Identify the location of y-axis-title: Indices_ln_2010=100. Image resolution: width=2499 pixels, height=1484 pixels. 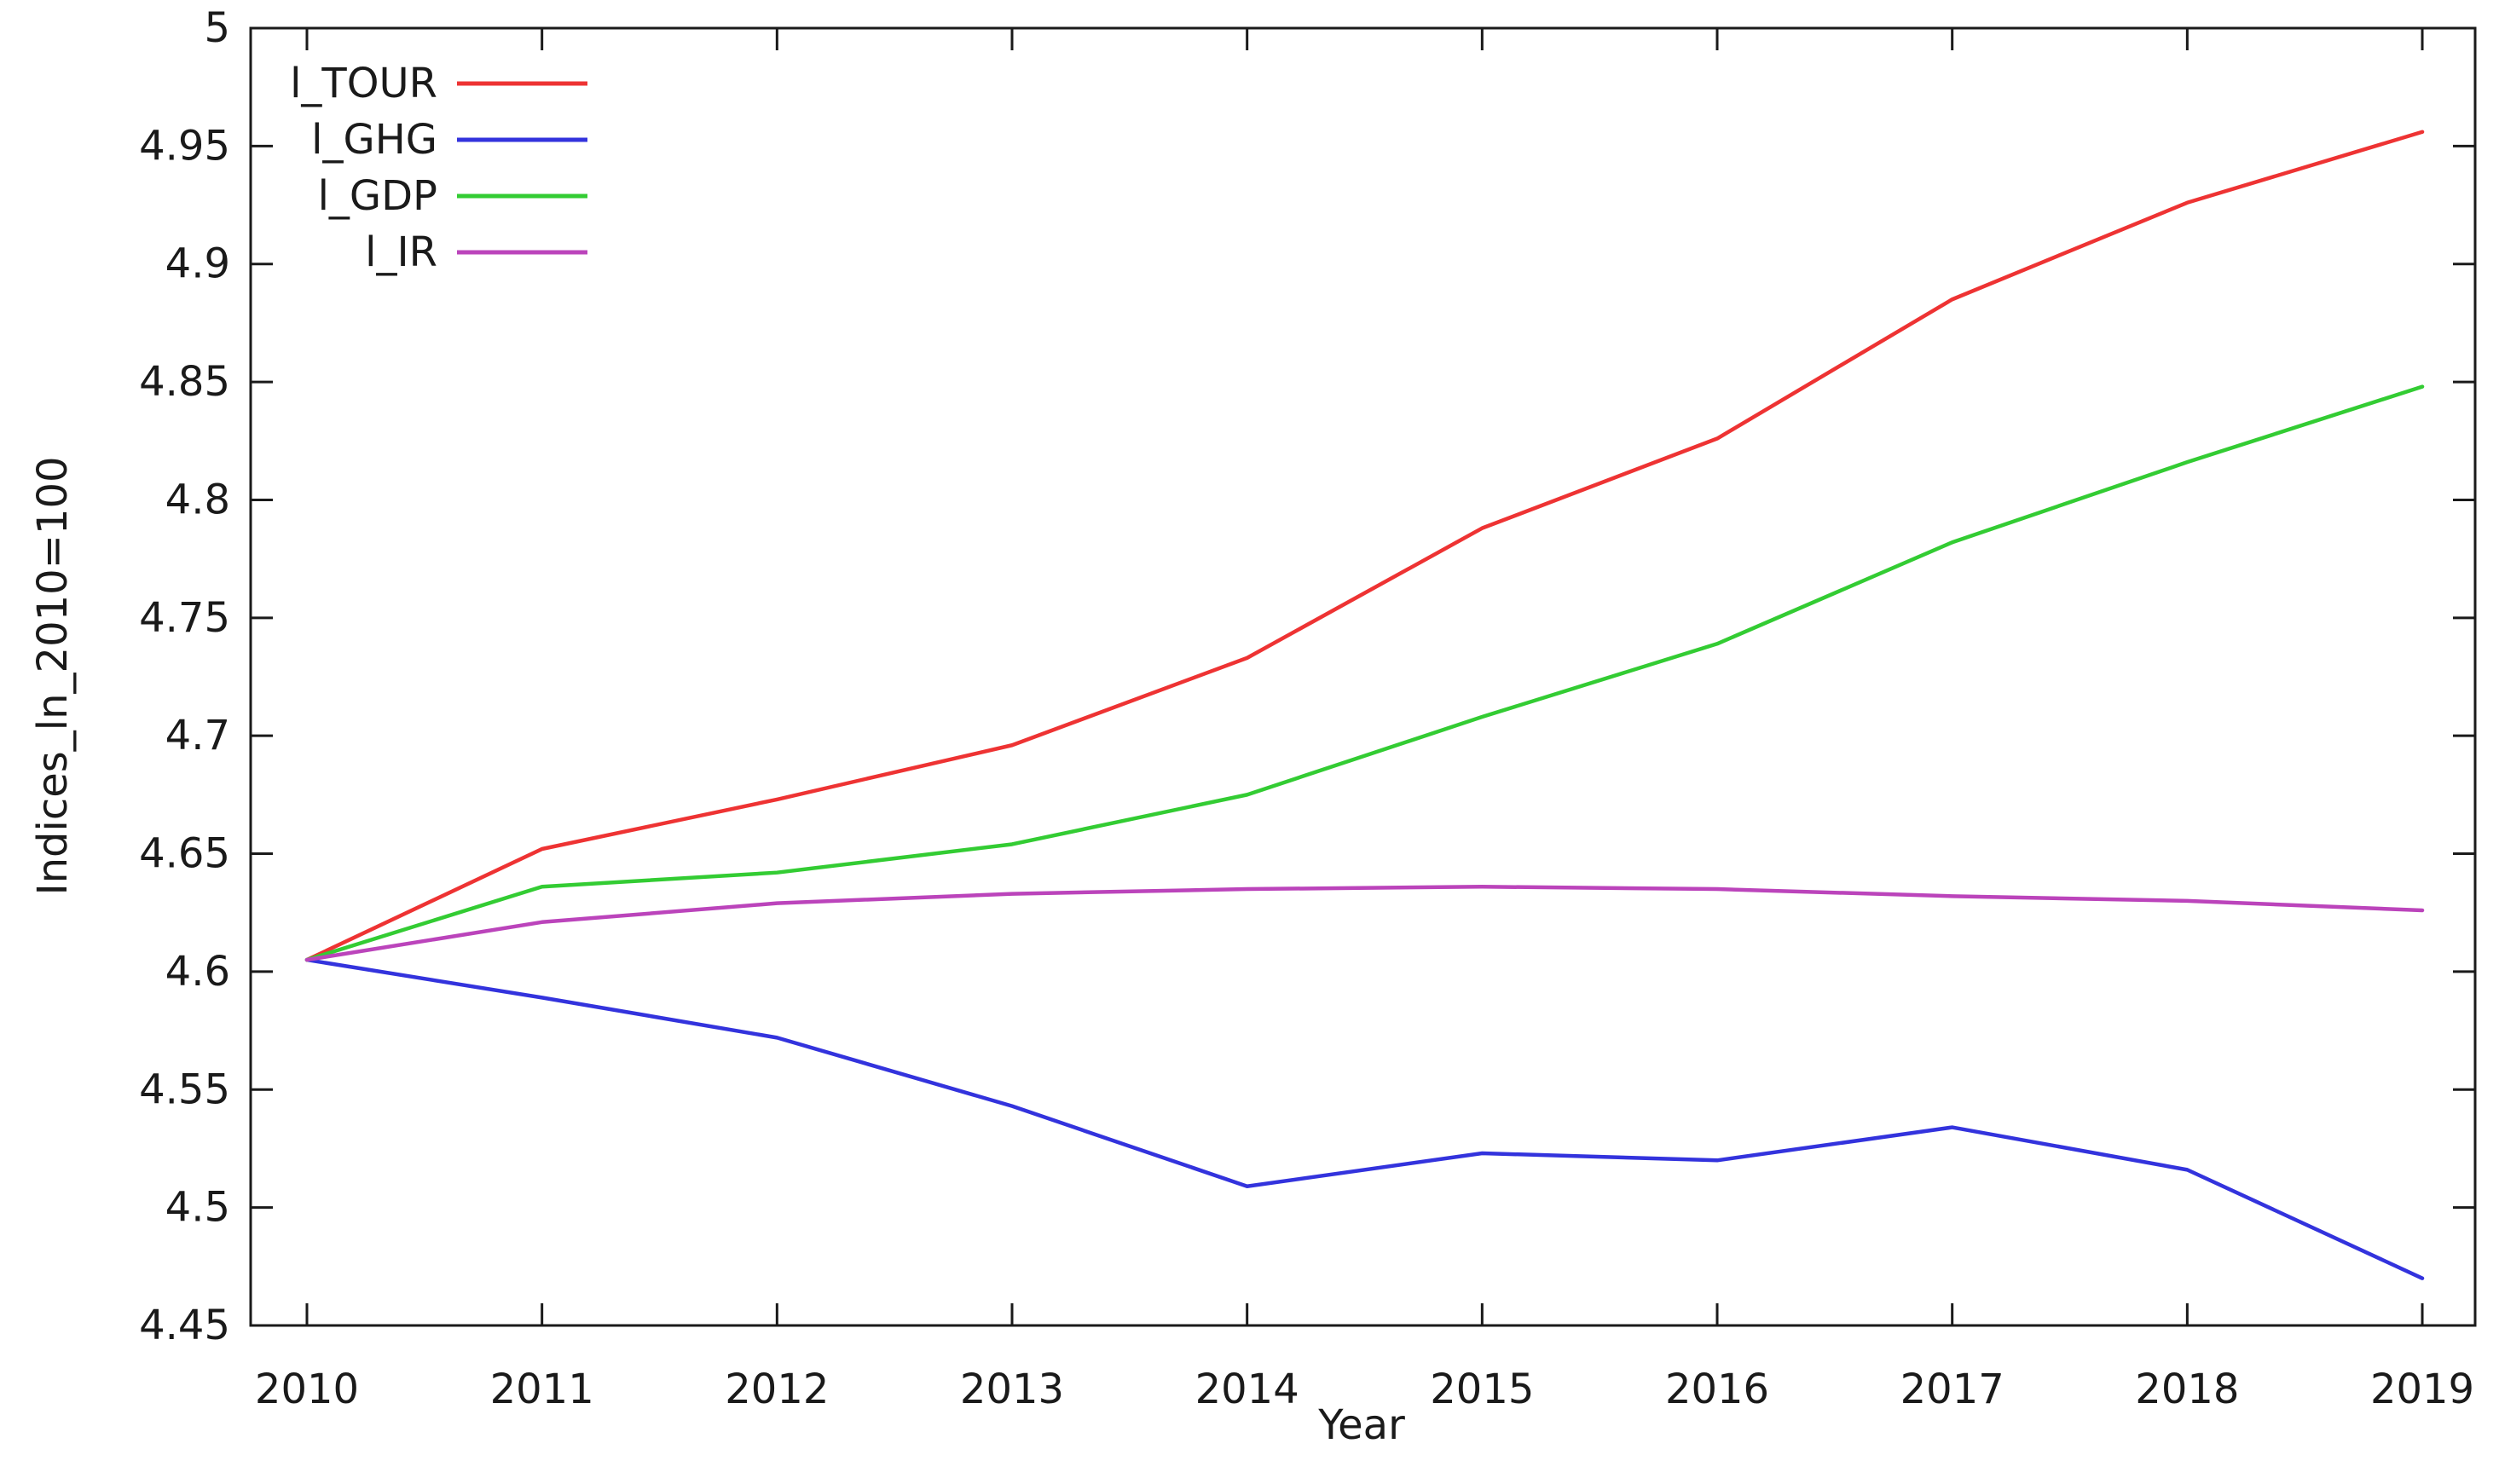
(53, 676).